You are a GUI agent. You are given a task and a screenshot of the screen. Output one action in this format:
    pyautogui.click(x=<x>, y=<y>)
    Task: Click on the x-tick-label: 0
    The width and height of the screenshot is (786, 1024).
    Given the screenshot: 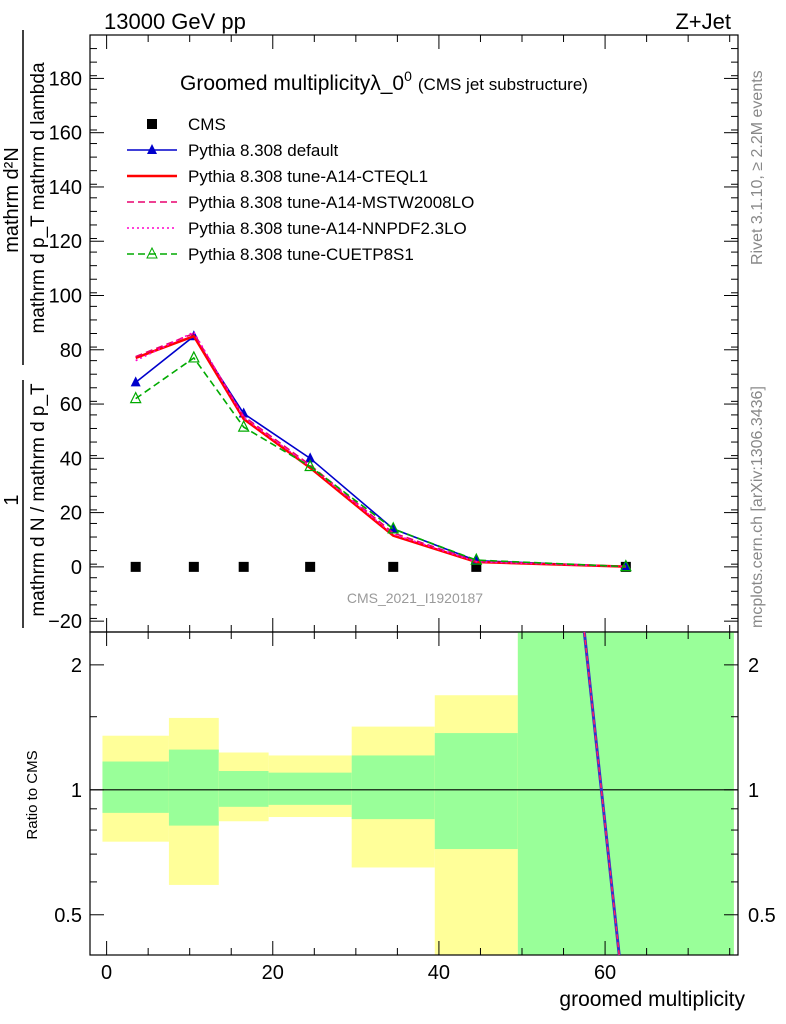 What is the action you would take?
    pyautogui.click(x=106, y=973)
    